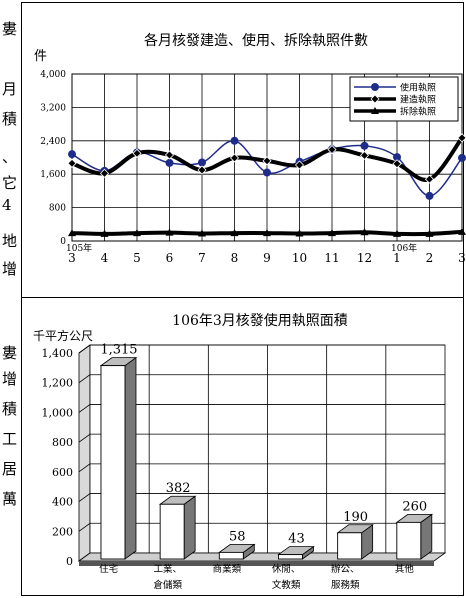 The height and width of the screenshot is (598, 466). I want to click on floor-edge, so click(256, 563).